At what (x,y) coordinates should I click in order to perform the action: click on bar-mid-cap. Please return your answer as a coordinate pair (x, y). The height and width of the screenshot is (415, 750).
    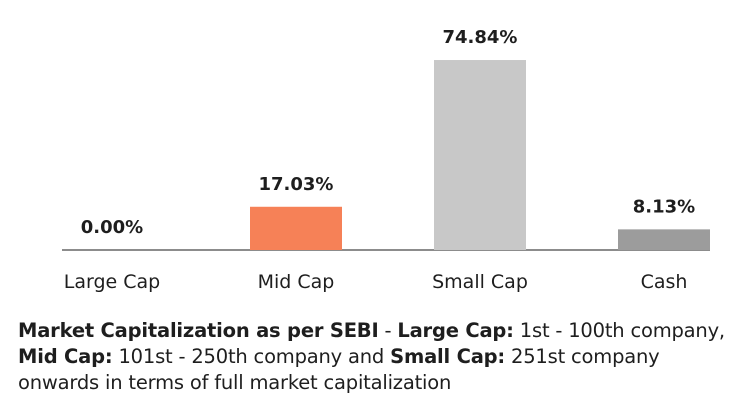
    Looking at the image, I should click on (296, 228).